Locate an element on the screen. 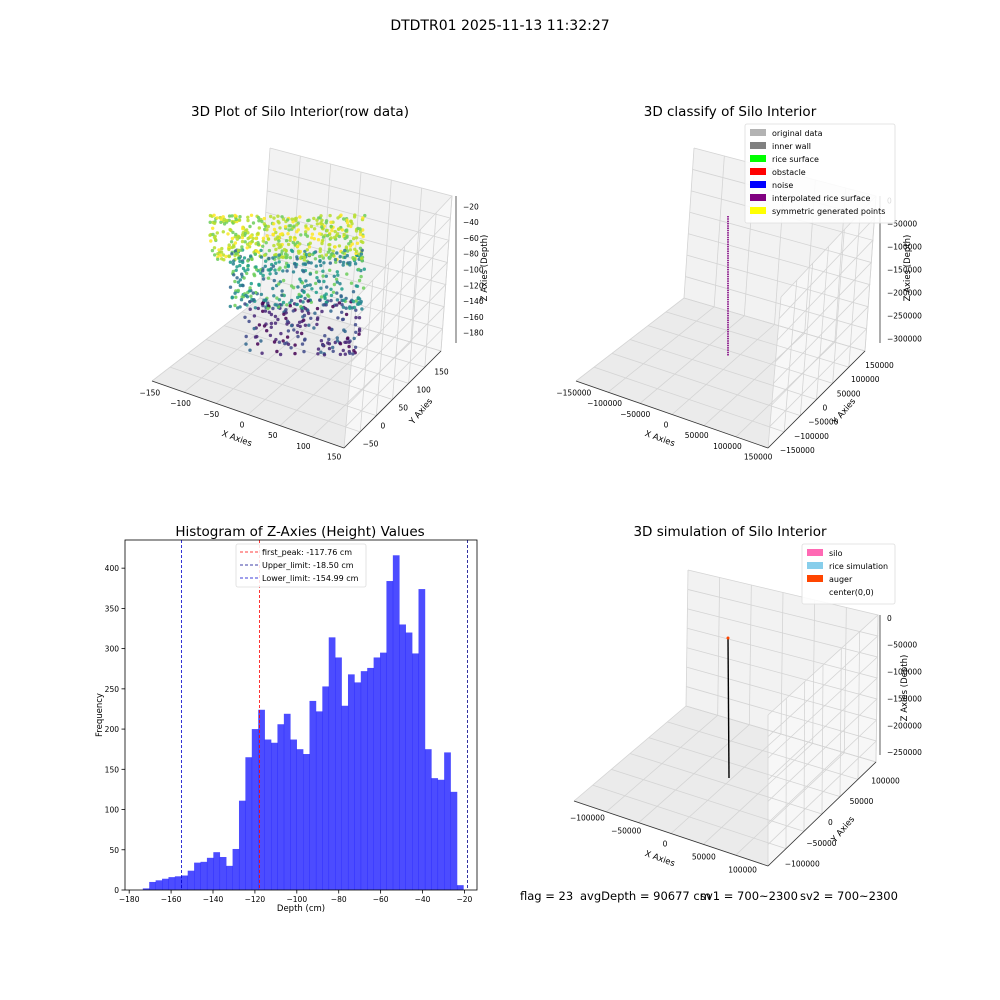  simulation-plot-grid-v1 is located at coordinates (814, 671).